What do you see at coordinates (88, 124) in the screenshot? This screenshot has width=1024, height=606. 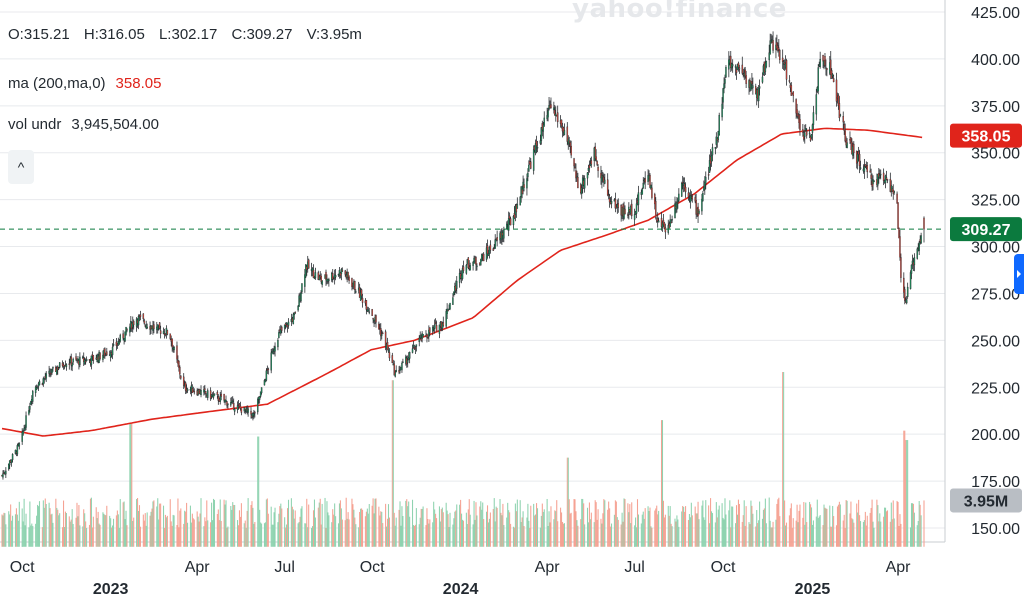 I see `volume-legend: vol undr 3,945,504.00` at bounding box center [88, 124].